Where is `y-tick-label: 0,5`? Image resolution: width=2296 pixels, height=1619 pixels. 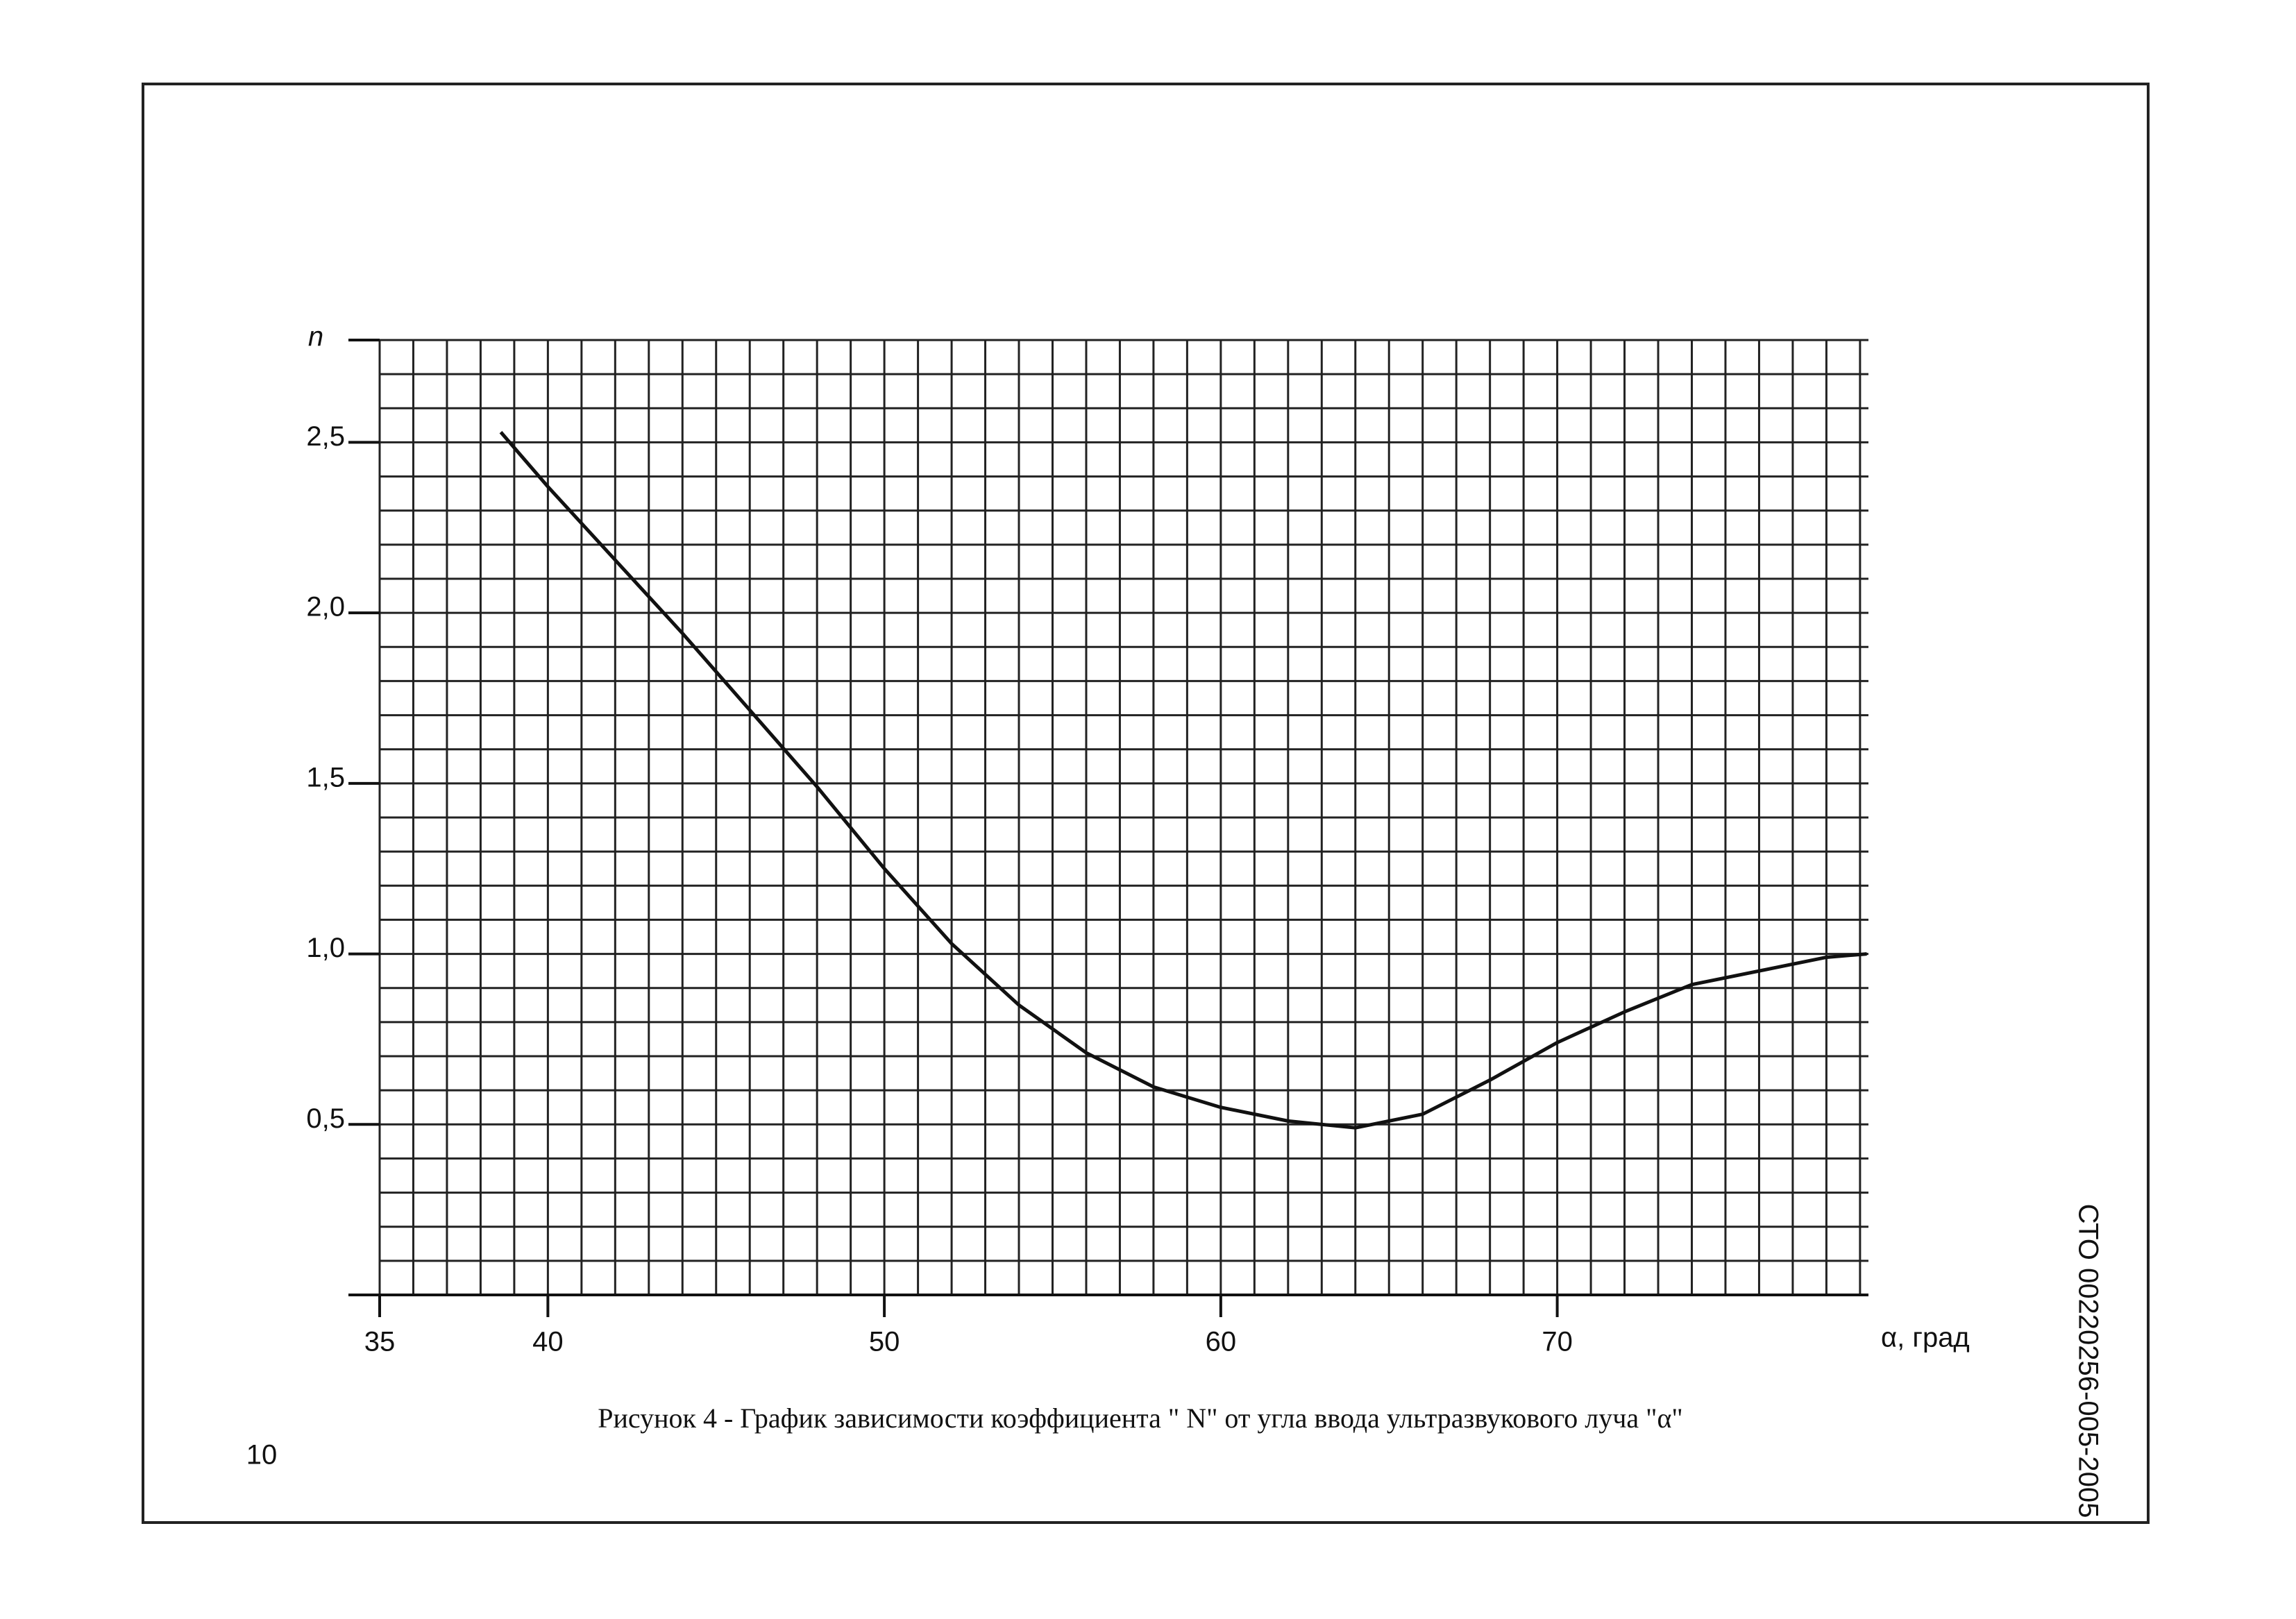 y-tick-label: 0,5 is located at coordinates (326, 1118).